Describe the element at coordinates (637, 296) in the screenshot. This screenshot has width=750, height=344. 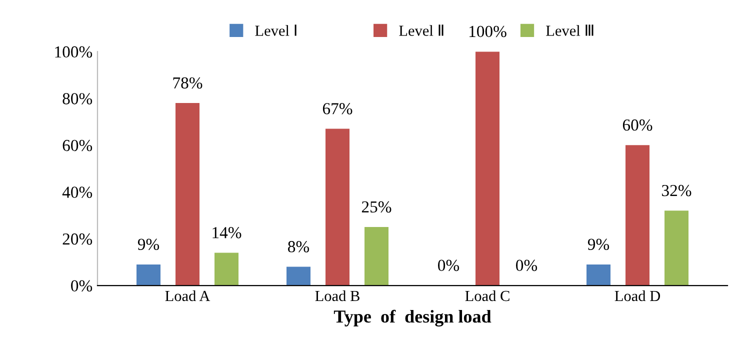
I see `x-tick-label: Load D` at that location.